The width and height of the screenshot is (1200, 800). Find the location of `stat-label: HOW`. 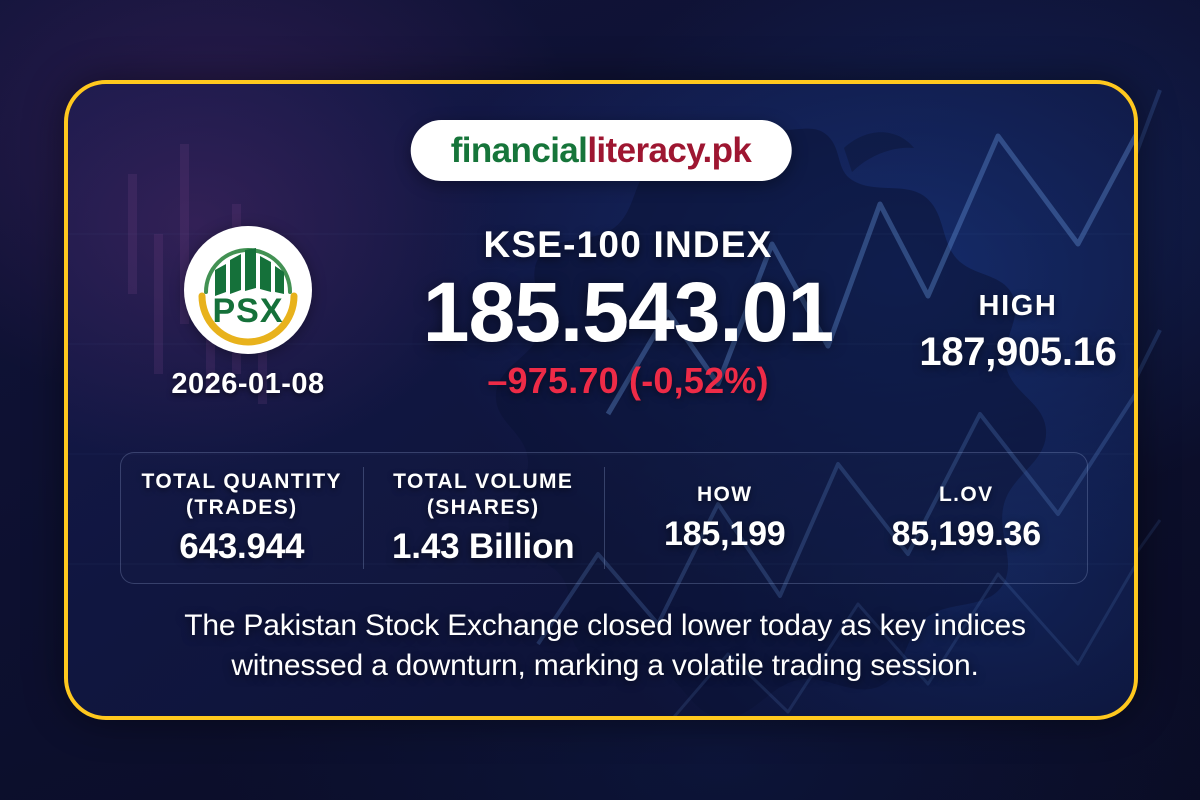

stat-label: HOW is located at coordinates (725, 495).